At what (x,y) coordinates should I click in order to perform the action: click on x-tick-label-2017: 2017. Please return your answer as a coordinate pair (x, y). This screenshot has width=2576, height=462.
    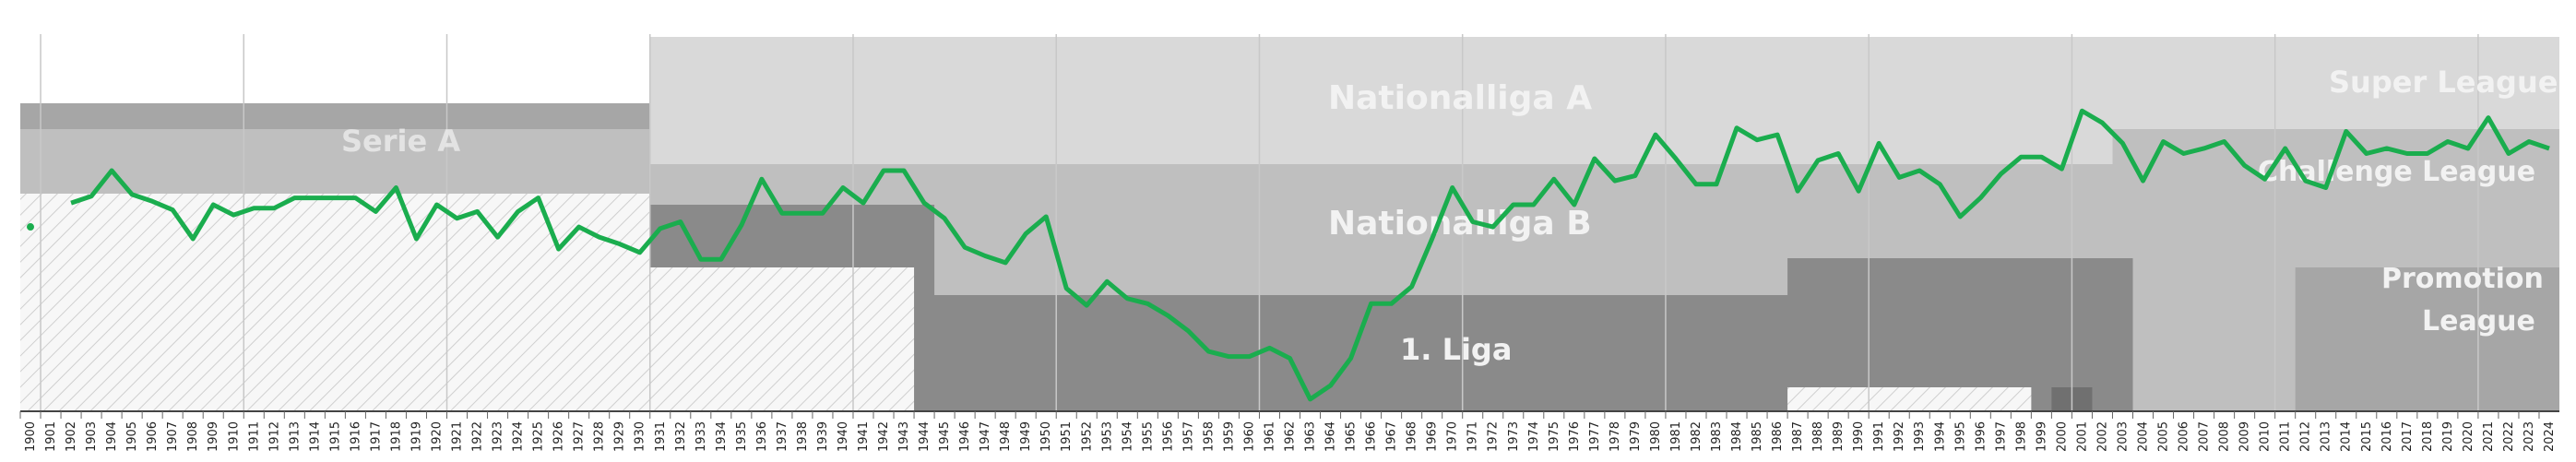
    Looking at the image, I should click on (2408, 437).